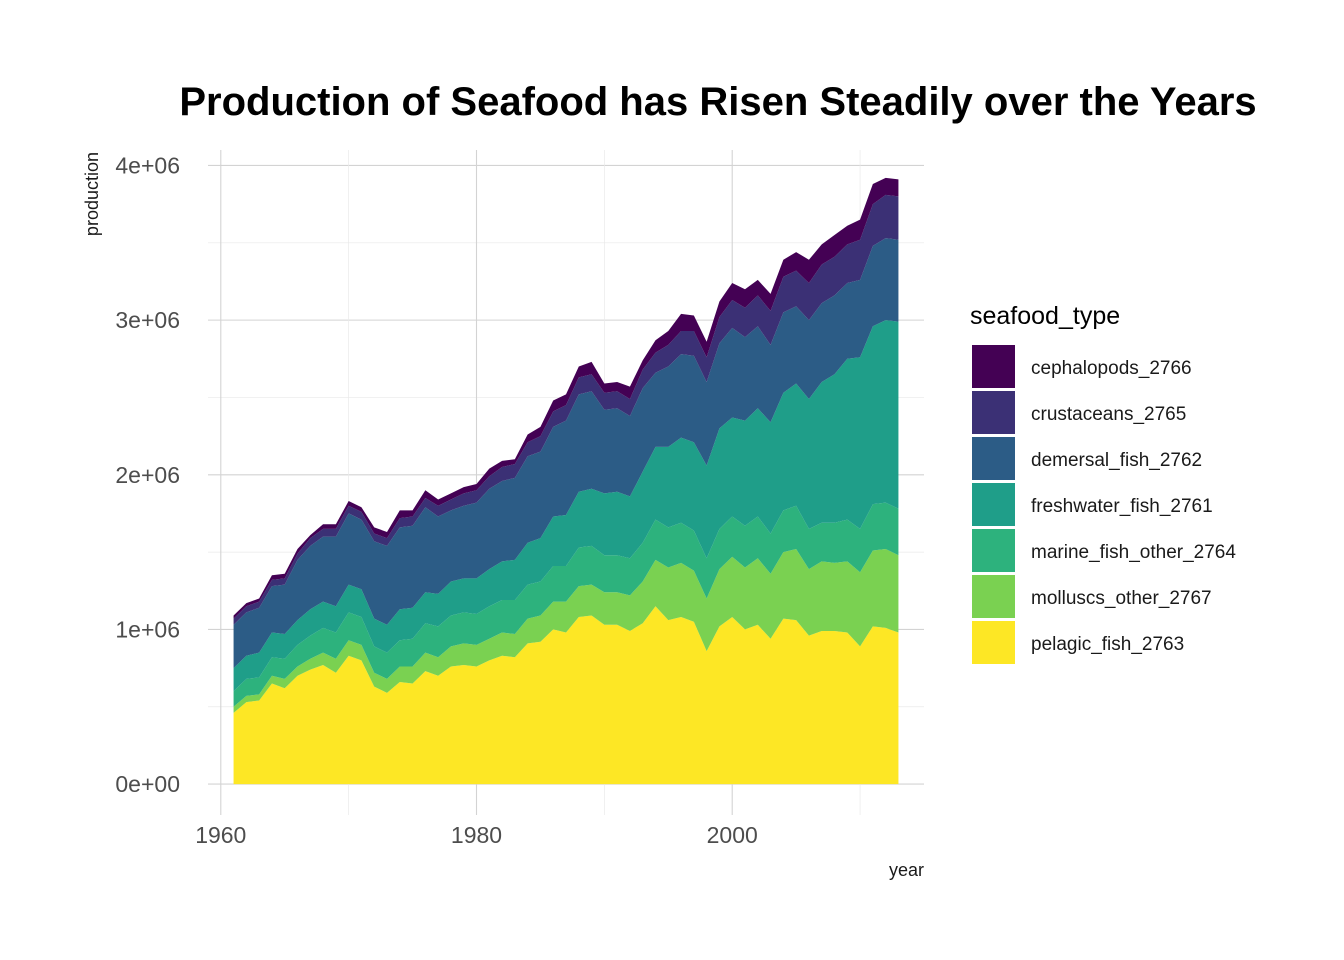 This screenshot has height=960, width=1344. I want to click on y-tick-label: 3e+06, so click(147, 320).